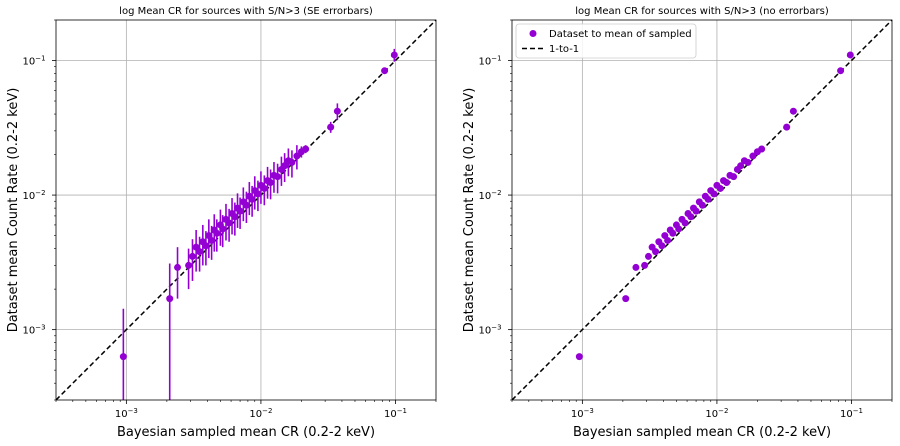  I want to click on right-y-tick-label: 10⁻², so click(489, 195).